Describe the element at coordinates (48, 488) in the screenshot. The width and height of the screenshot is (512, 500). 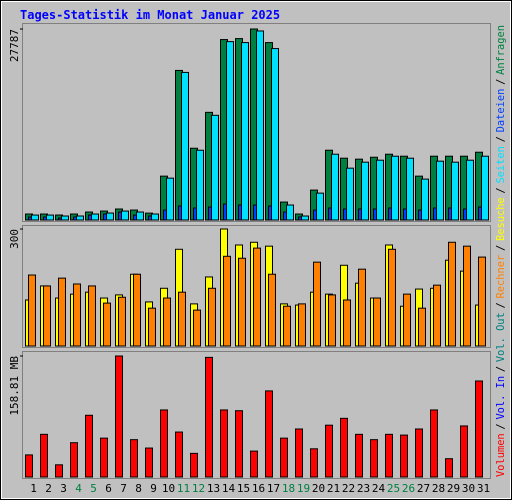
I see `x-tick-label: 2` at that location.